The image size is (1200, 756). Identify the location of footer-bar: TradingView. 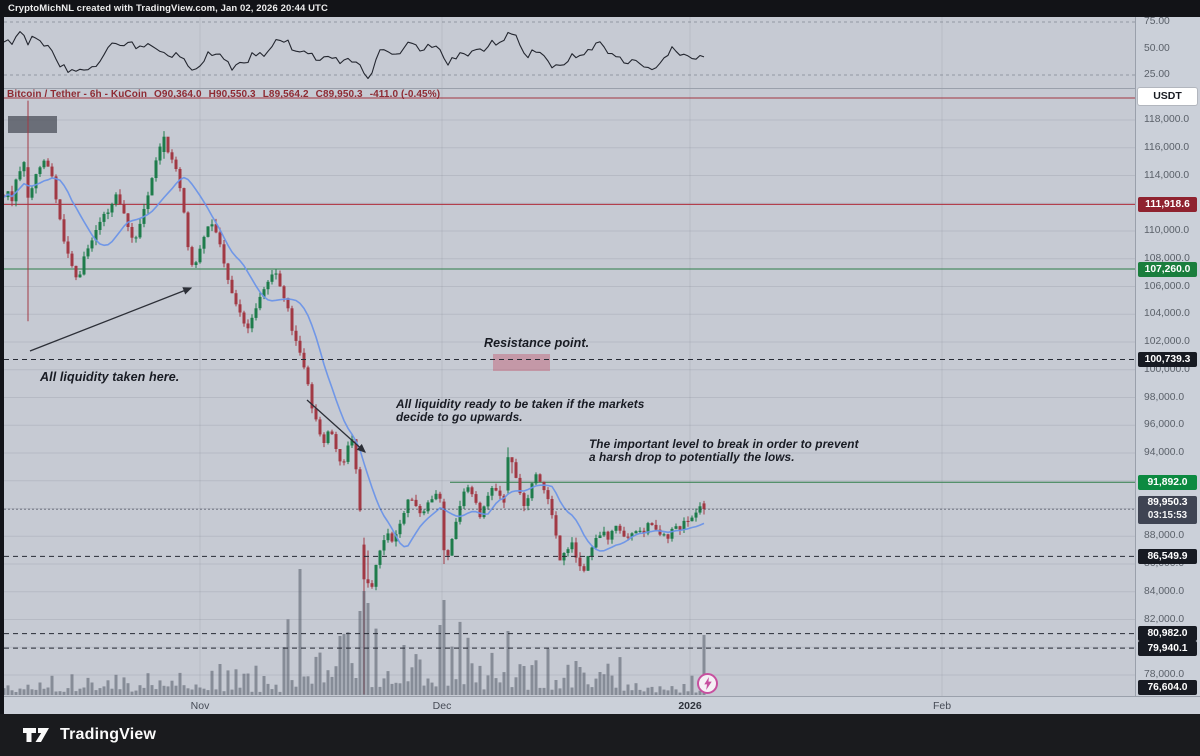
(600, 735).